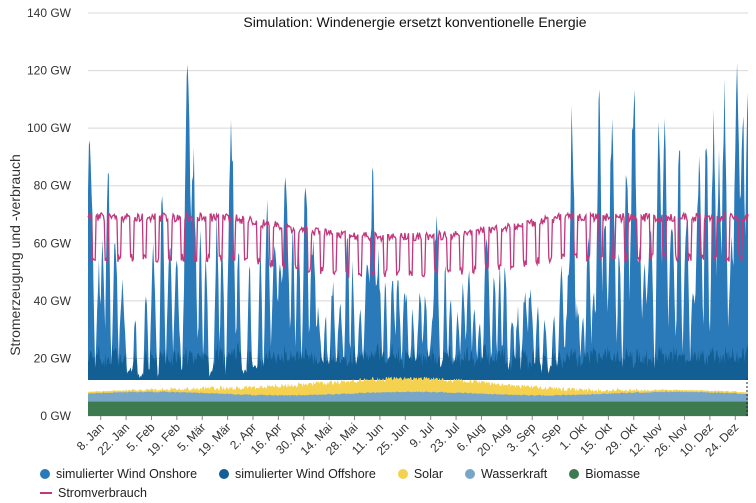  Describe the element at coordinates (470, 473) in the screenshot. I see `legend-swatch-wasserkraft` at that location.